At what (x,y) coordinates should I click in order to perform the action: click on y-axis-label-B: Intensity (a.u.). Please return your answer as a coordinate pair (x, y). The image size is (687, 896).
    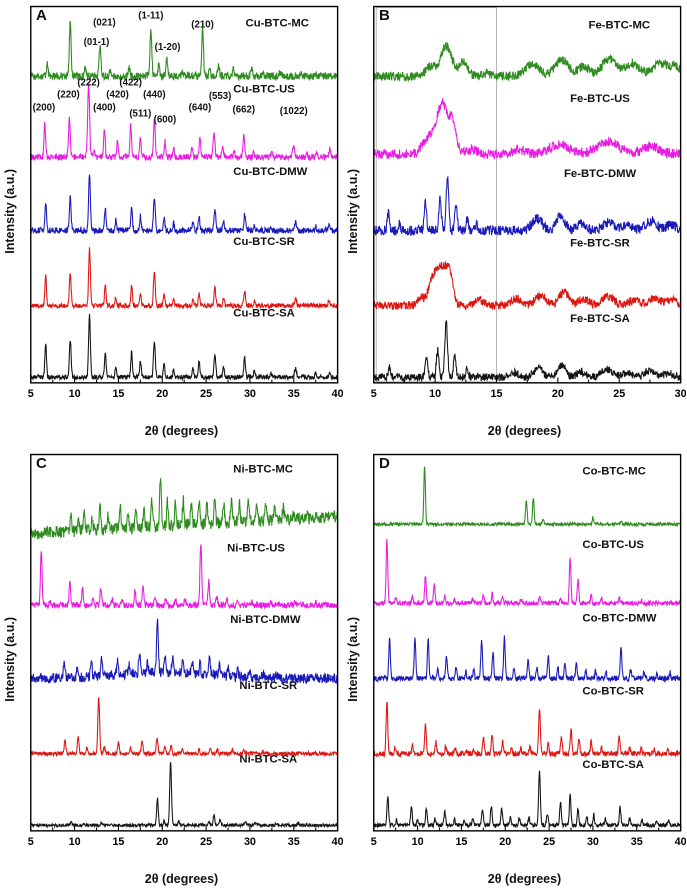
    Looking at the image, I should click on (353, 211).